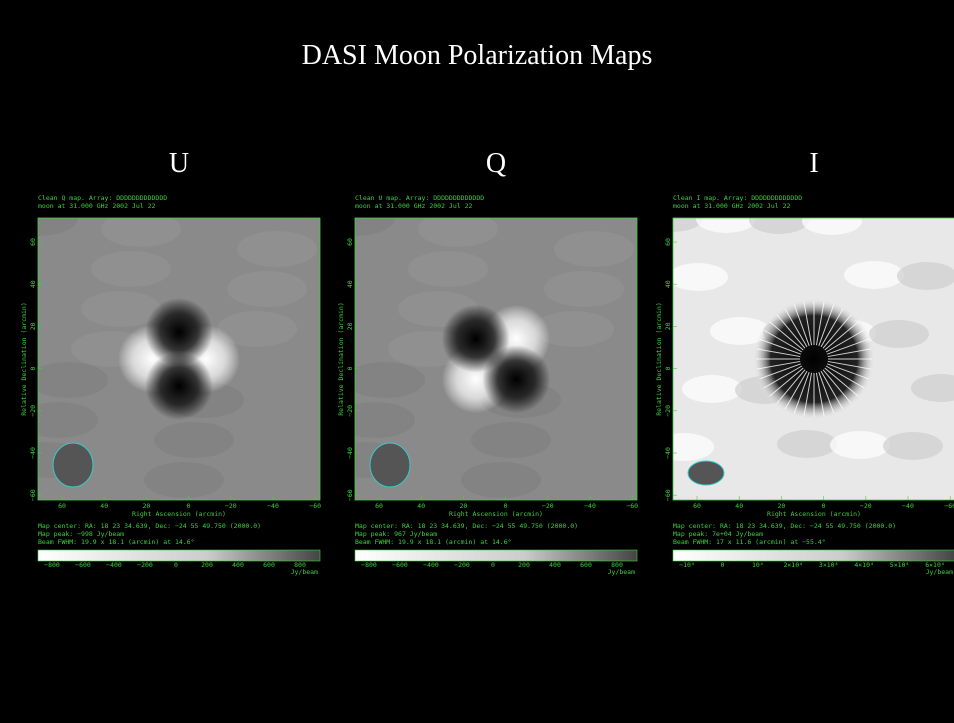 This screenshot has width=954, height=723. I want to click on colorbar-tick-label: −400, so click(431, 565).